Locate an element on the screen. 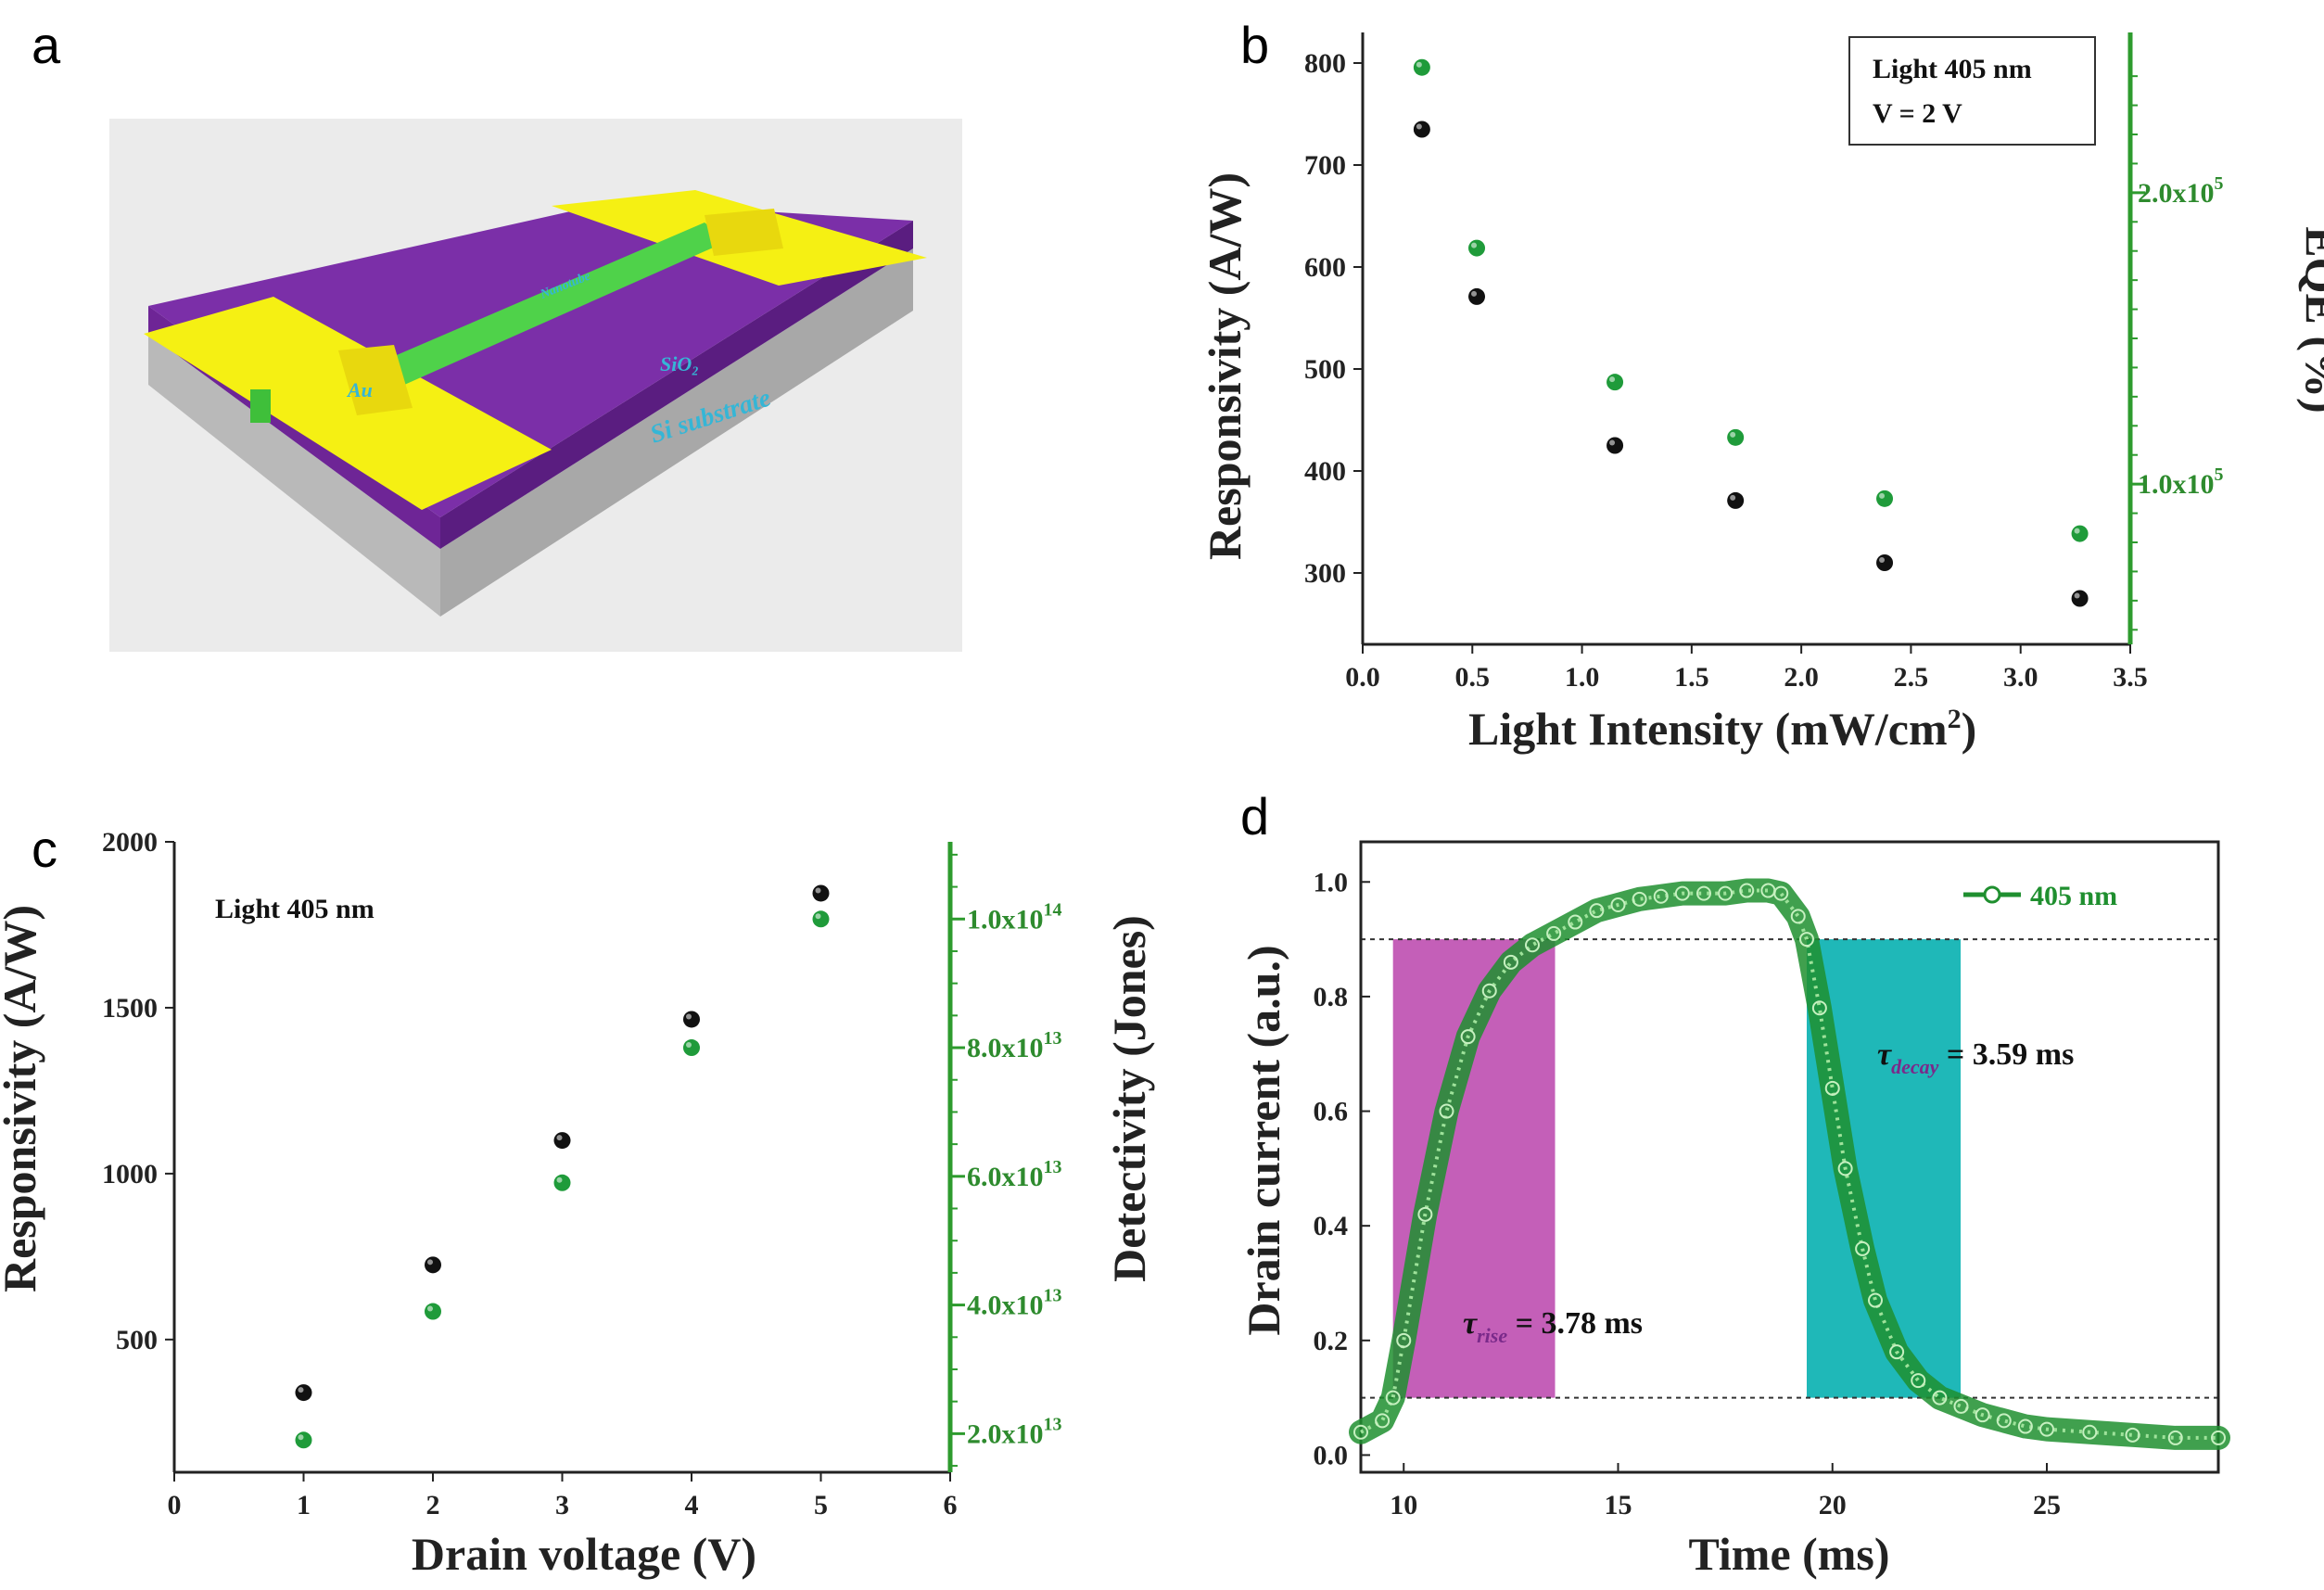 This screenshot has height=1590, width=2324. annotation-light: Light 405 nm is located at coordinates (1952, 69).